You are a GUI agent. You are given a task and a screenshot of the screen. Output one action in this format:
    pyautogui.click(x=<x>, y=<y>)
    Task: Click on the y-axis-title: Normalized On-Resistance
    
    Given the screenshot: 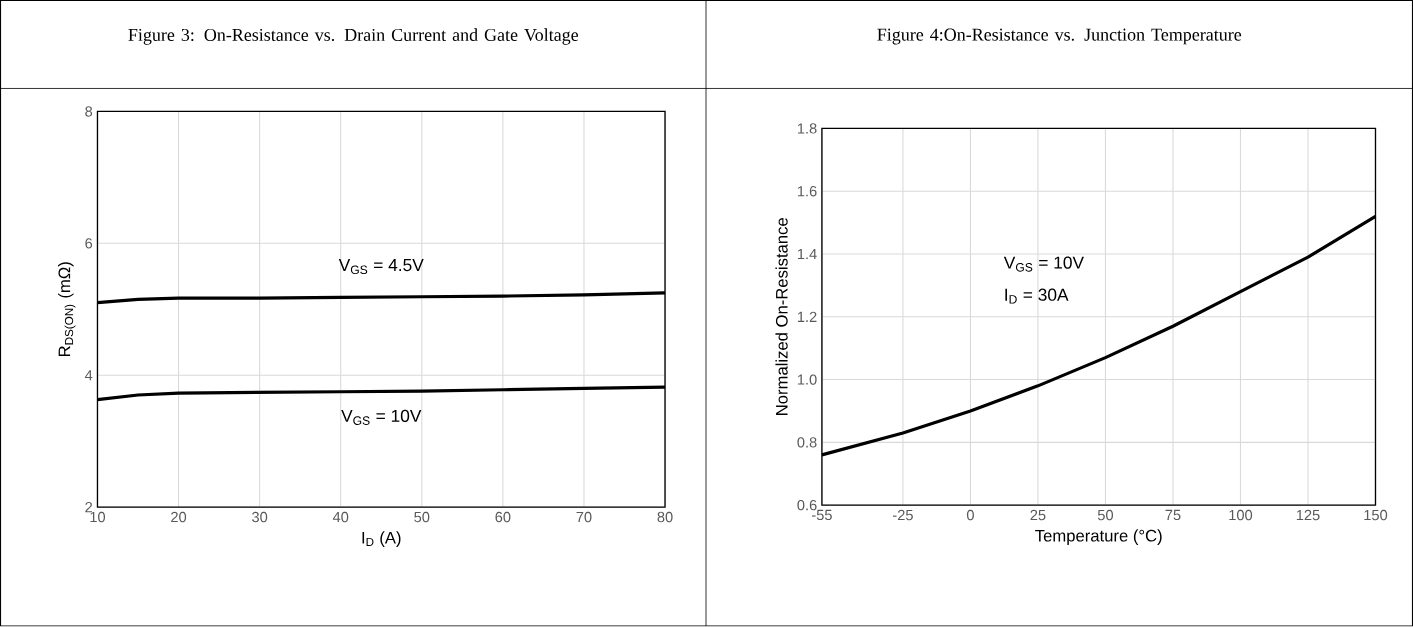 What is the action you would take?
    pyautogui.click(x=781, y=317)
    